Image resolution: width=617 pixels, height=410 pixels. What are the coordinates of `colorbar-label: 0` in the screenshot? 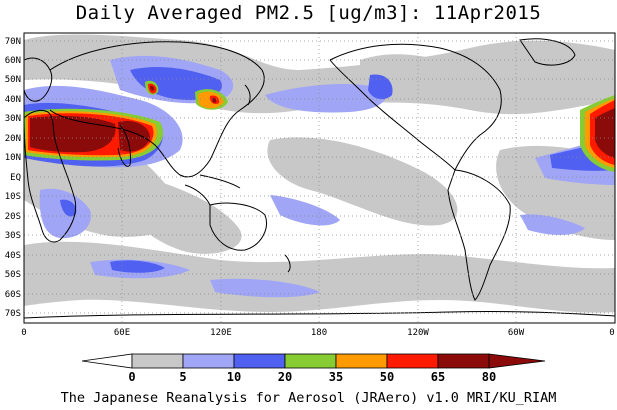 It's located at (131, 377).